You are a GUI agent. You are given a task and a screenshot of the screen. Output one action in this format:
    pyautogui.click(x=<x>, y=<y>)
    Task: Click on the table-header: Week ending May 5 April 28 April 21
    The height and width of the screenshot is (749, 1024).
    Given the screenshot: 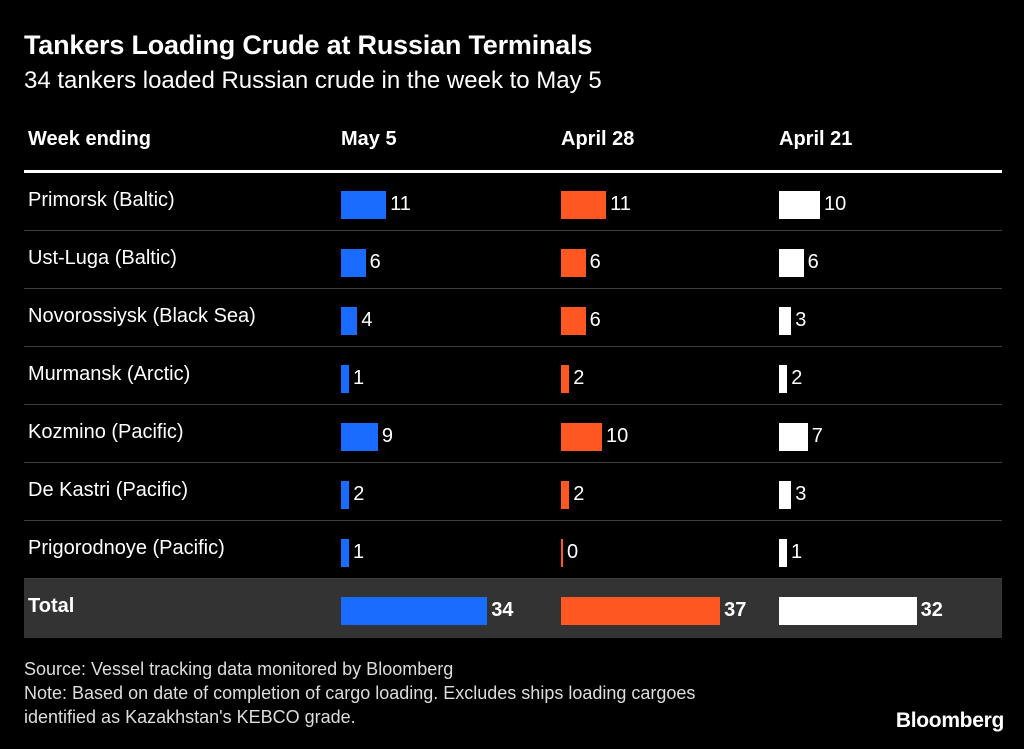 What is the action you would take?
    pyautogui.click(x=513, y=145)
    